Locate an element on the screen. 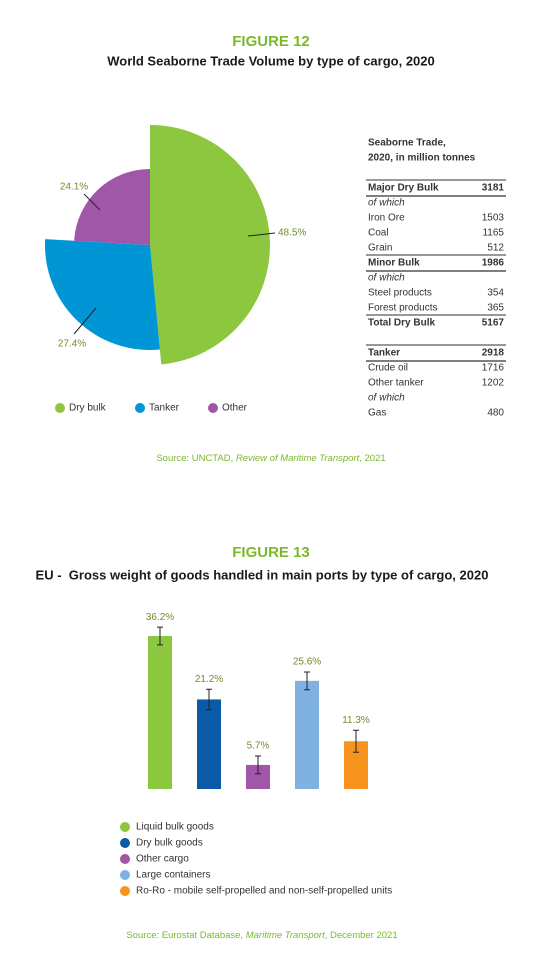 Image resolution: width=542 pixels, height=962 pixels. row-label: Major Dry Bulk is located at coordinates (403, 188).